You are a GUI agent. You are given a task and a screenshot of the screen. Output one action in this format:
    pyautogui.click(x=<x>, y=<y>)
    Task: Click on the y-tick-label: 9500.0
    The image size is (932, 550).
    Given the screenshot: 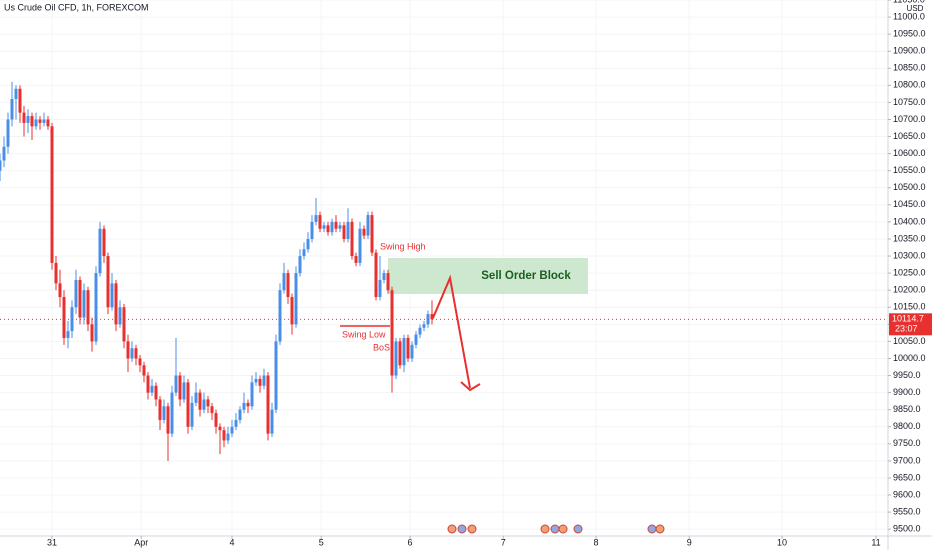 What is the action you would take?
    pyautogui.click(x=907, y=529)
    